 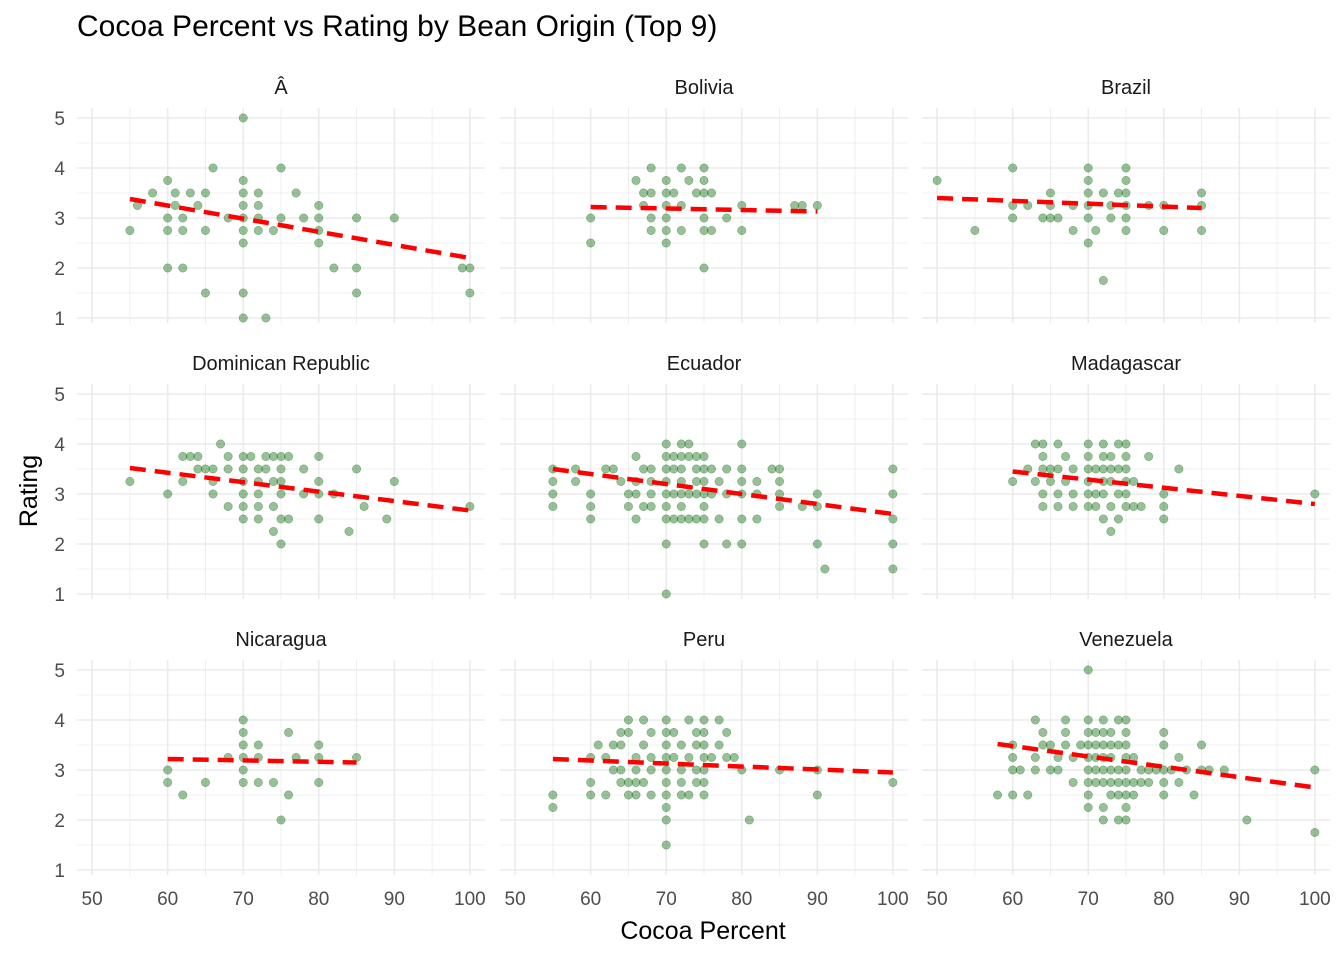 I want to click on y-tick-label: 2, so click(x=59, y=269).